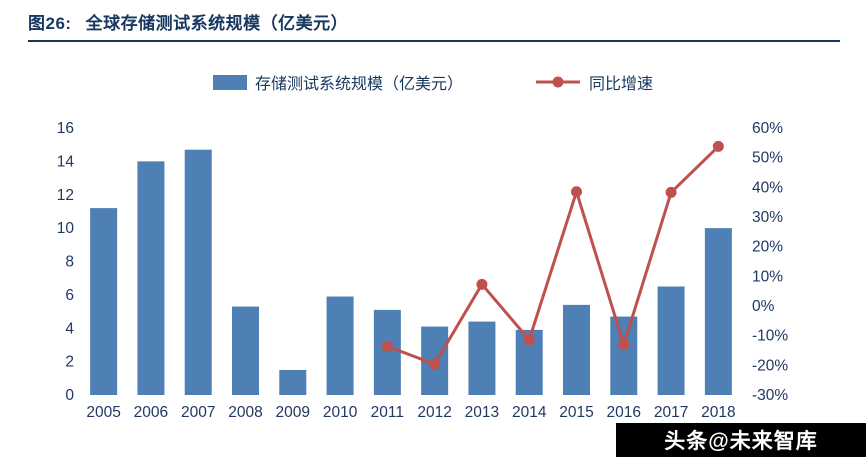 The height and width of the screenshot is (457, 866). Describe the element at coordinates (767, 276) in the screenshot. I see `right-axis-tick: 10%` at that location.